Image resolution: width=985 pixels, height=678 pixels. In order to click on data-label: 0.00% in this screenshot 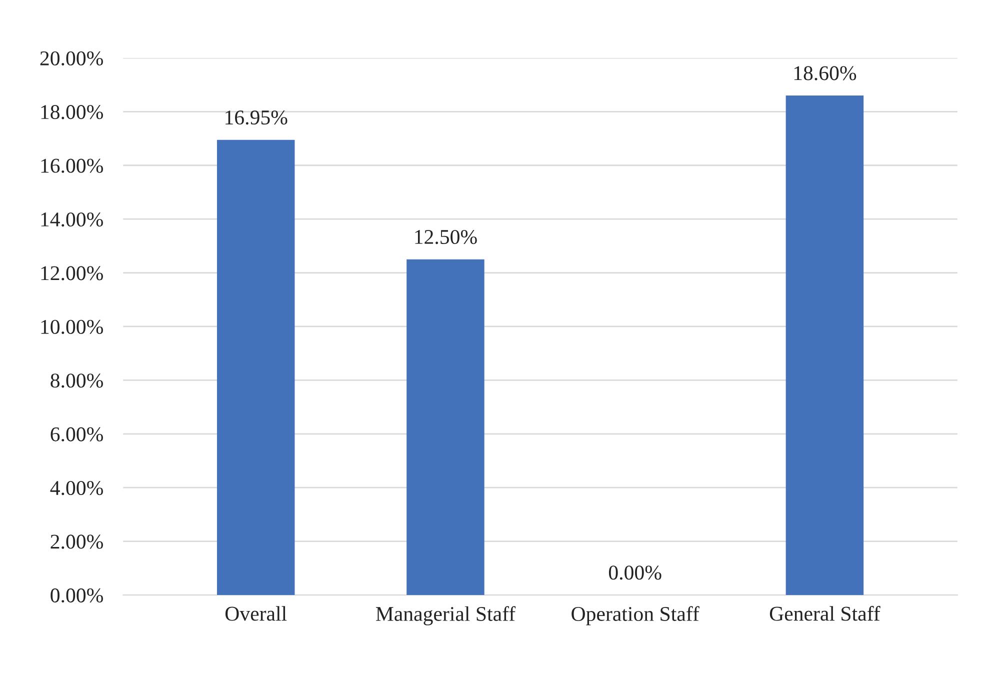, I will do `click(635, 573)`.